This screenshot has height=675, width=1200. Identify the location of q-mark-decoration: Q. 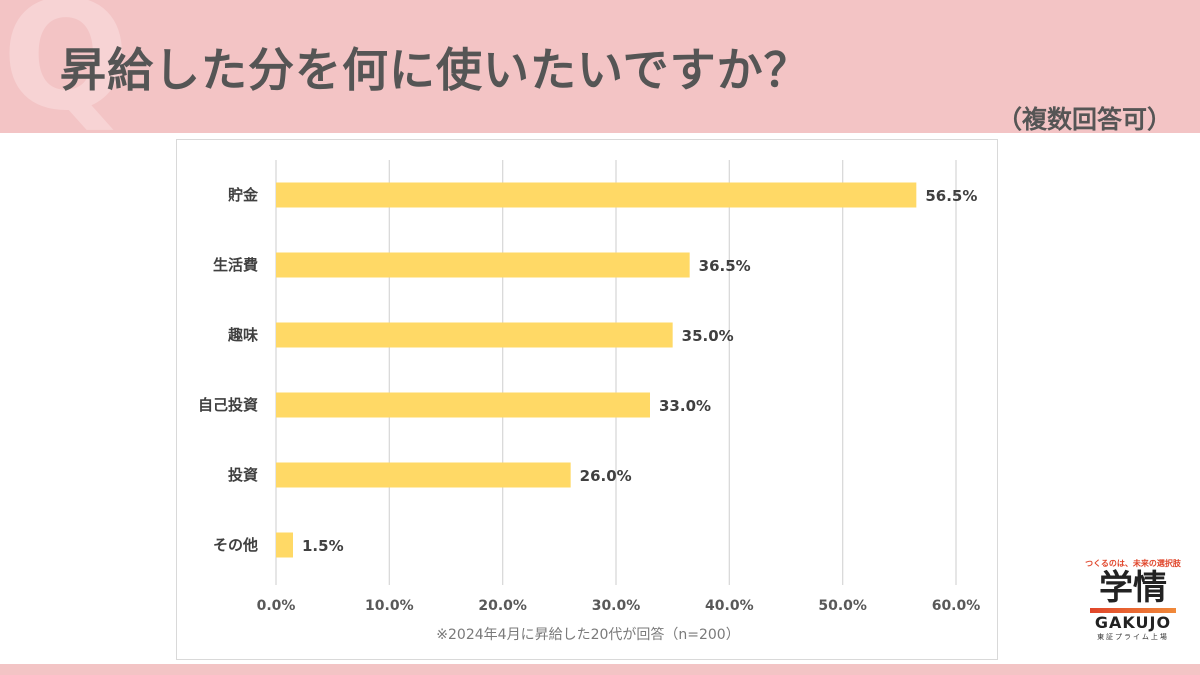
(66, 72).